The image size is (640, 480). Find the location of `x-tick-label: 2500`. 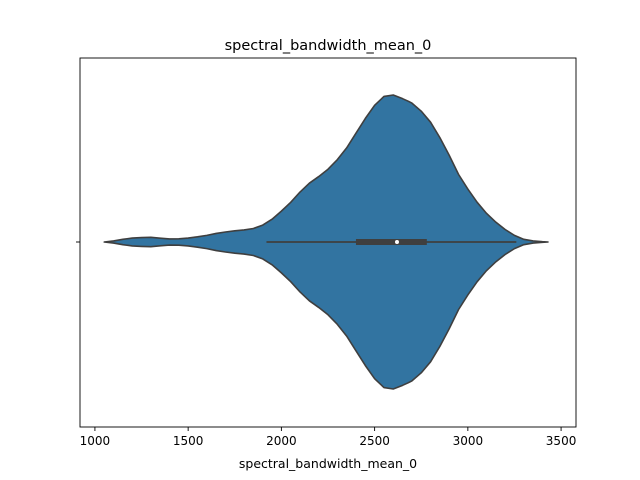

x-tick-label: 2500 is located at coordinates (374, 441).